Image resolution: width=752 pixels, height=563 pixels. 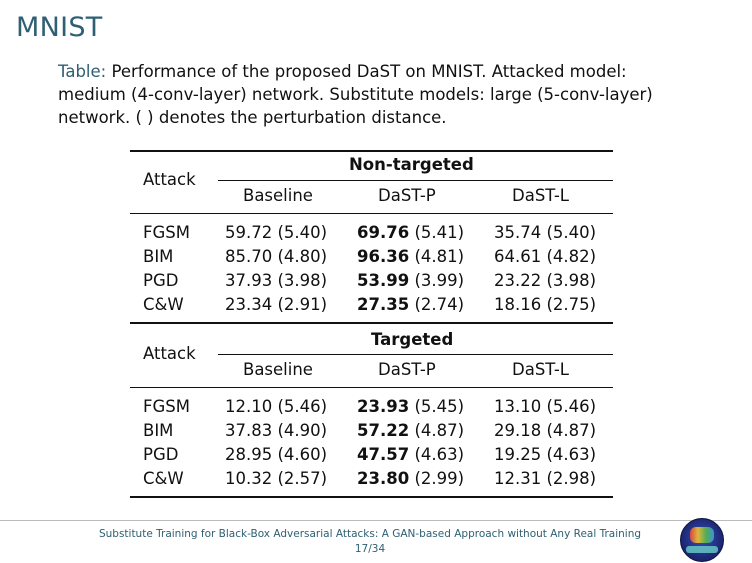 What do you see at coordinates (371, 497) in the screenshot?
I see `table-bottom-rule` at bounding box center [371, 497].